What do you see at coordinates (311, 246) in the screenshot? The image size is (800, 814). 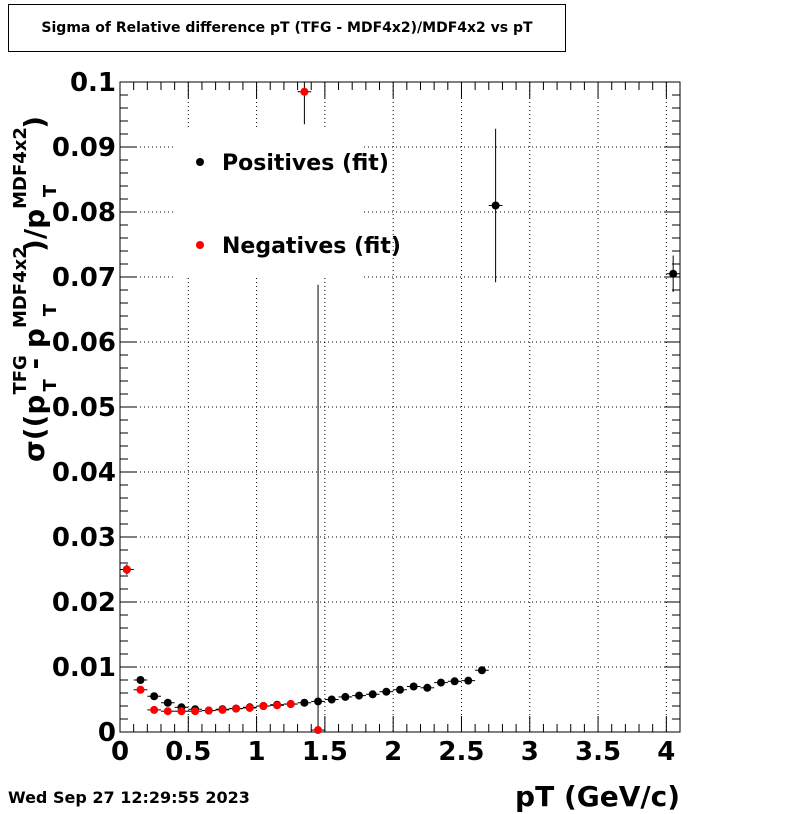 I see `legend-label-negatives: Negatives (fit)` at bounding box center [311, 246].